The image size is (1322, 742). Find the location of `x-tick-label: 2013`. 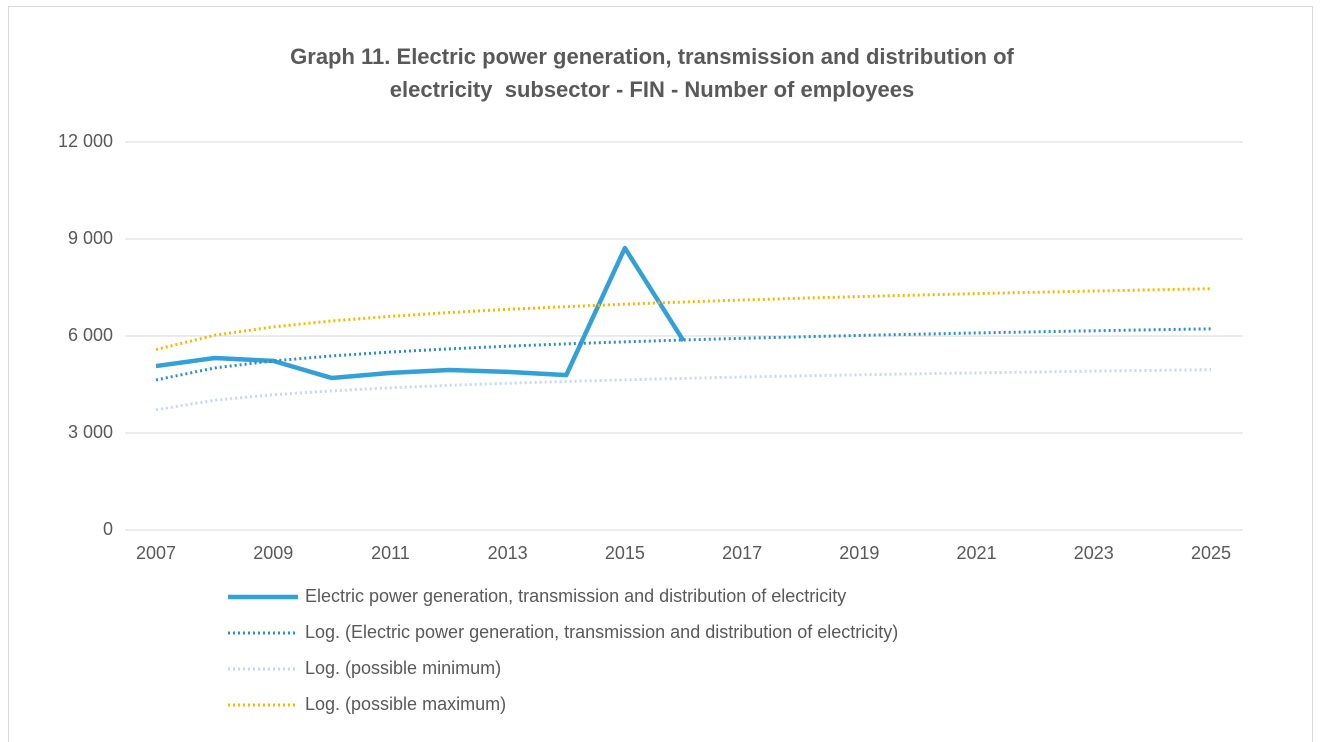

x-tick-label: 2013 is located at coordinates (508, 553).